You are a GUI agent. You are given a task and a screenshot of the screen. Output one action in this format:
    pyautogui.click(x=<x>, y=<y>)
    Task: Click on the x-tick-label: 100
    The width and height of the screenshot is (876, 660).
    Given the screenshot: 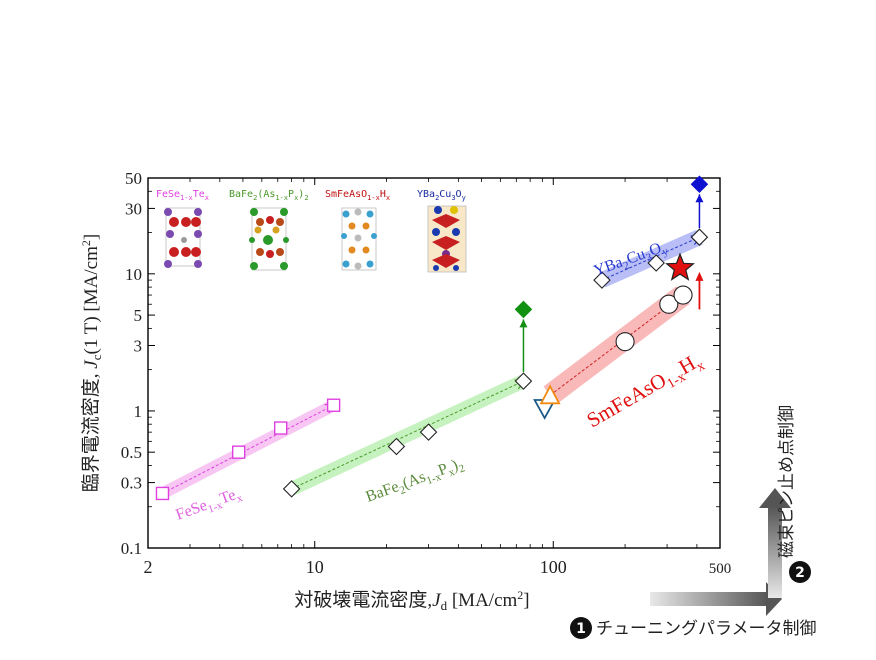 What is the action you would take?
    pyautogui.click(x=553, y=567)
    